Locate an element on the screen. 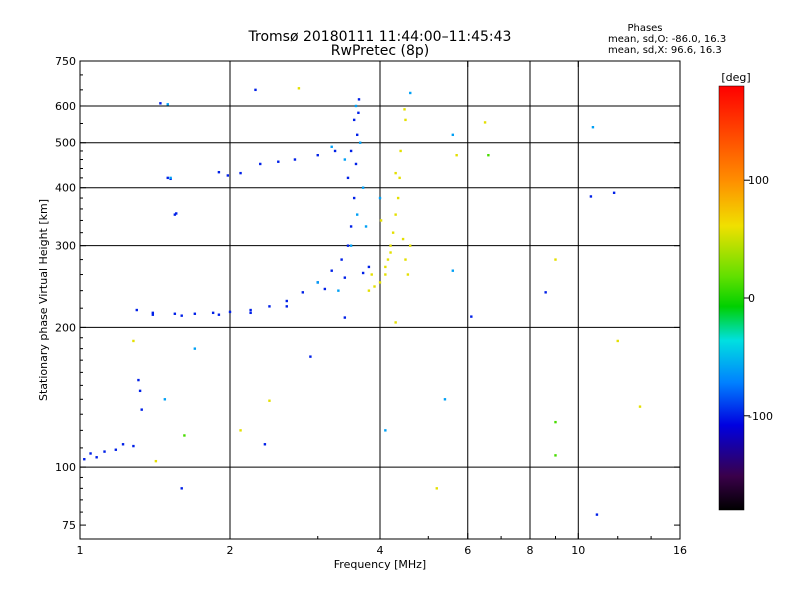 The height and width of the screenshot is (600, 800). colorbar-ticks: 100 0 -100 is located at coordinates (758, 298).